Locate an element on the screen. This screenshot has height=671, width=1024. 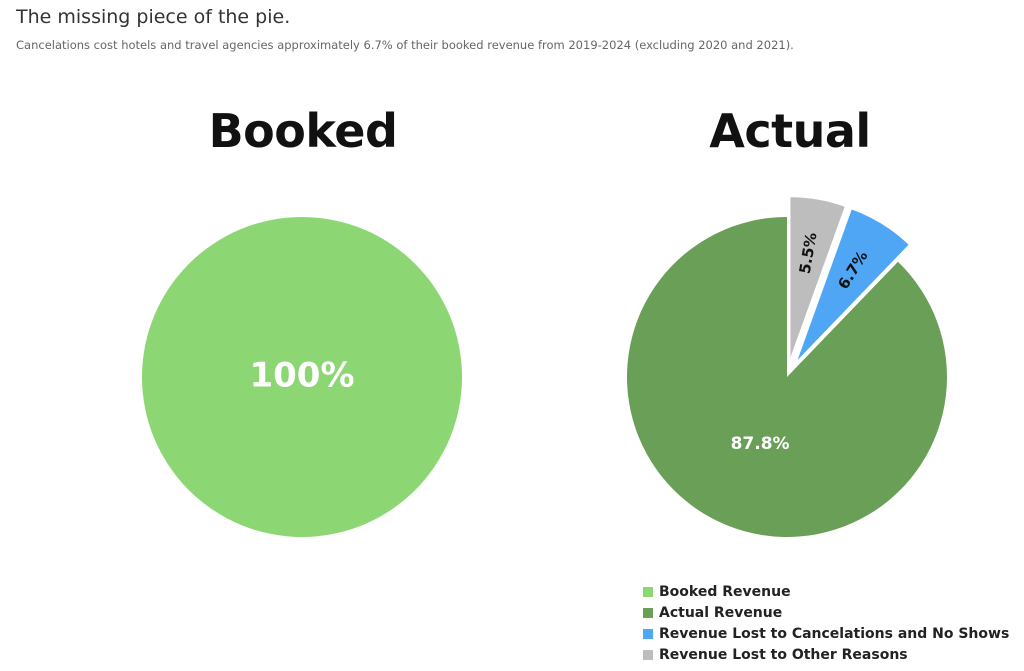
chart-title: The missing piece of the pie. is located at coordinates (153, 17).